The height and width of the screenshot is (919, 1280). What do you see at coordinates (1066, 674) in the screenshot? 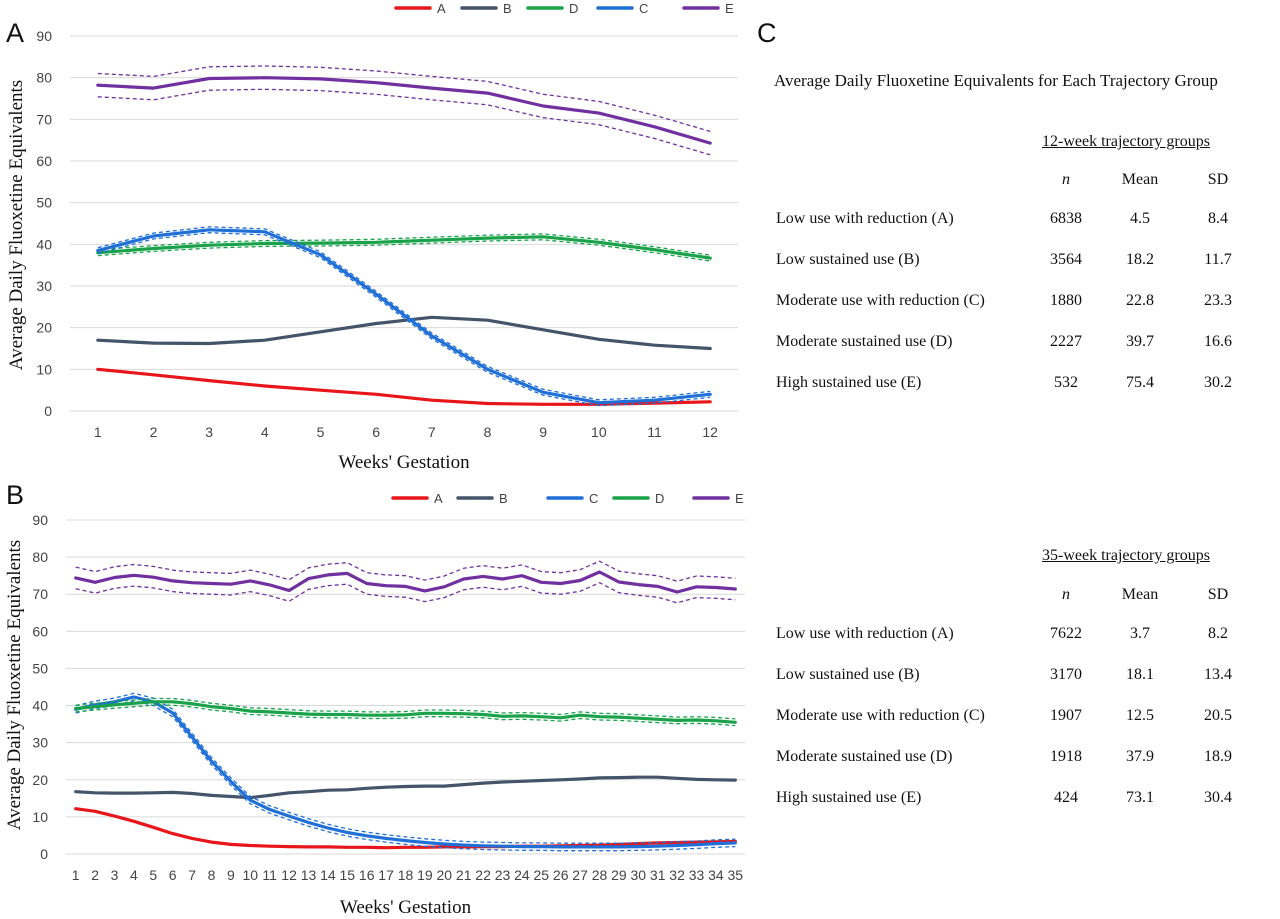
I see `cell-n: 3170` at bounding box center [1066, 674].